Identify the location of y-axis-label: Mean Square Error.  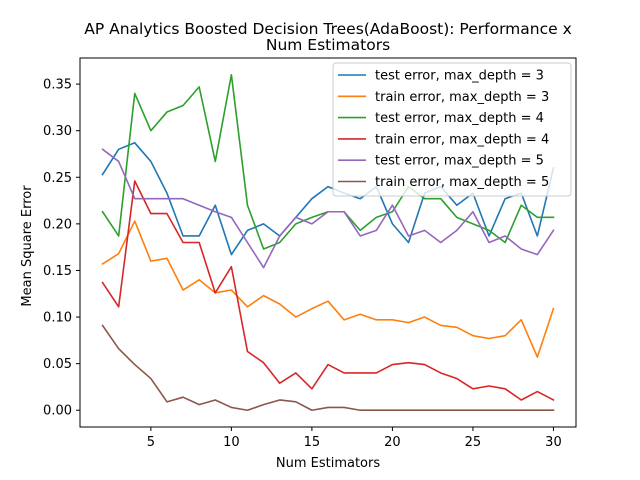
(27, 246).